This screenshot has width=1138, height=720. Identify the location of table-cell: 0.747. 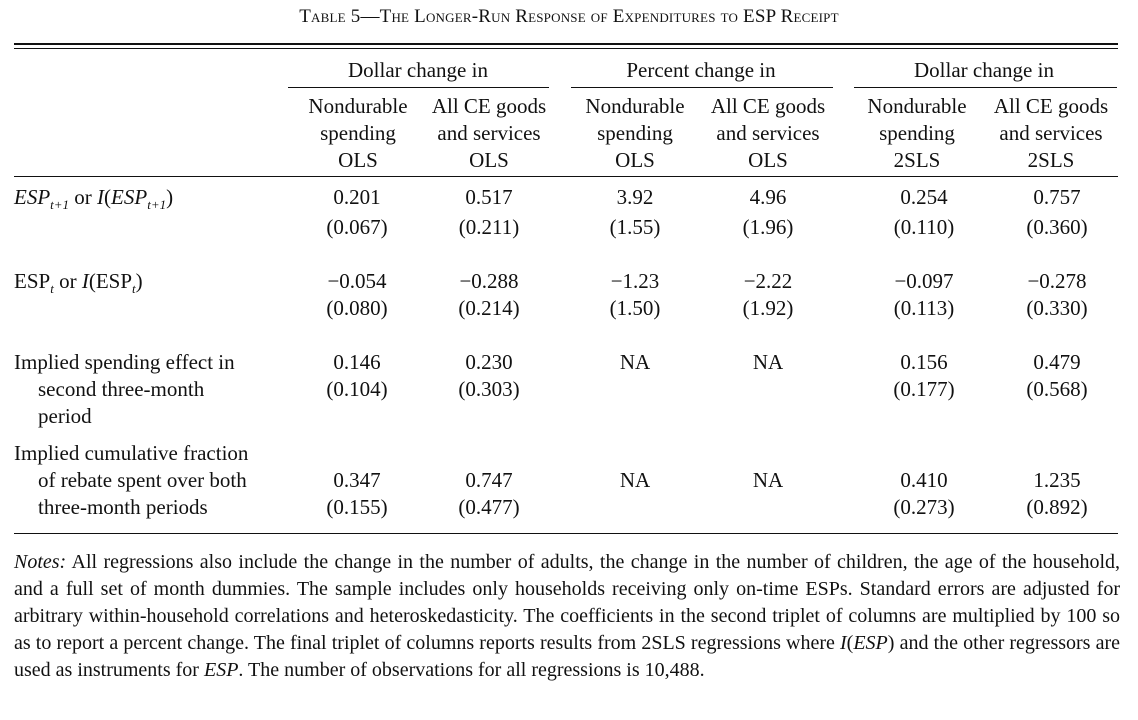
(489, 480).